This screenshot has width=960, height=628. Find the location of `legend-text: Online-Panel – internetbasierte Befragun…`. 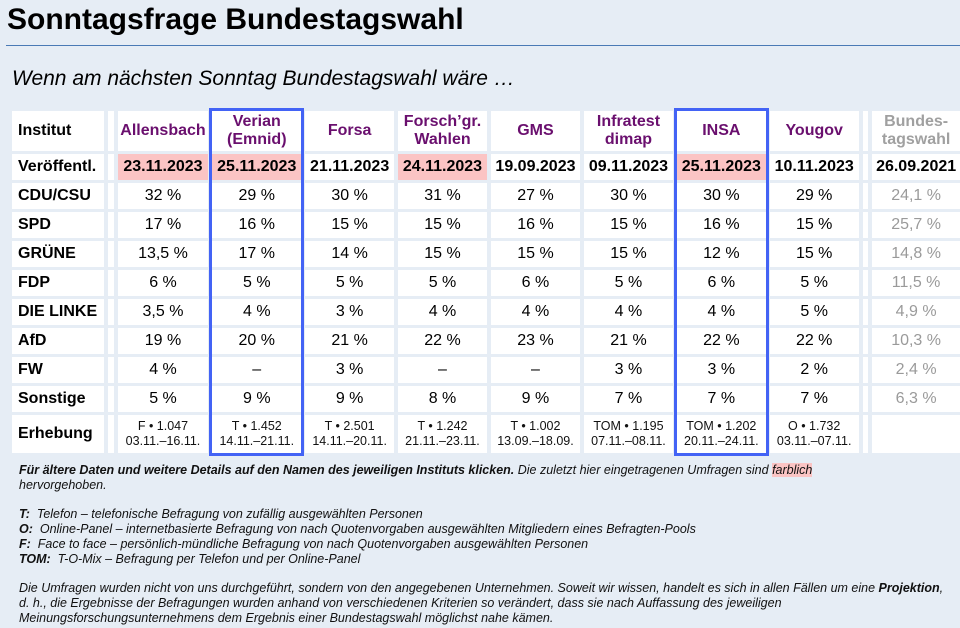

legend-text: Online-Panel – internetbasierte Befragun… is located at coordinates (367, 529).